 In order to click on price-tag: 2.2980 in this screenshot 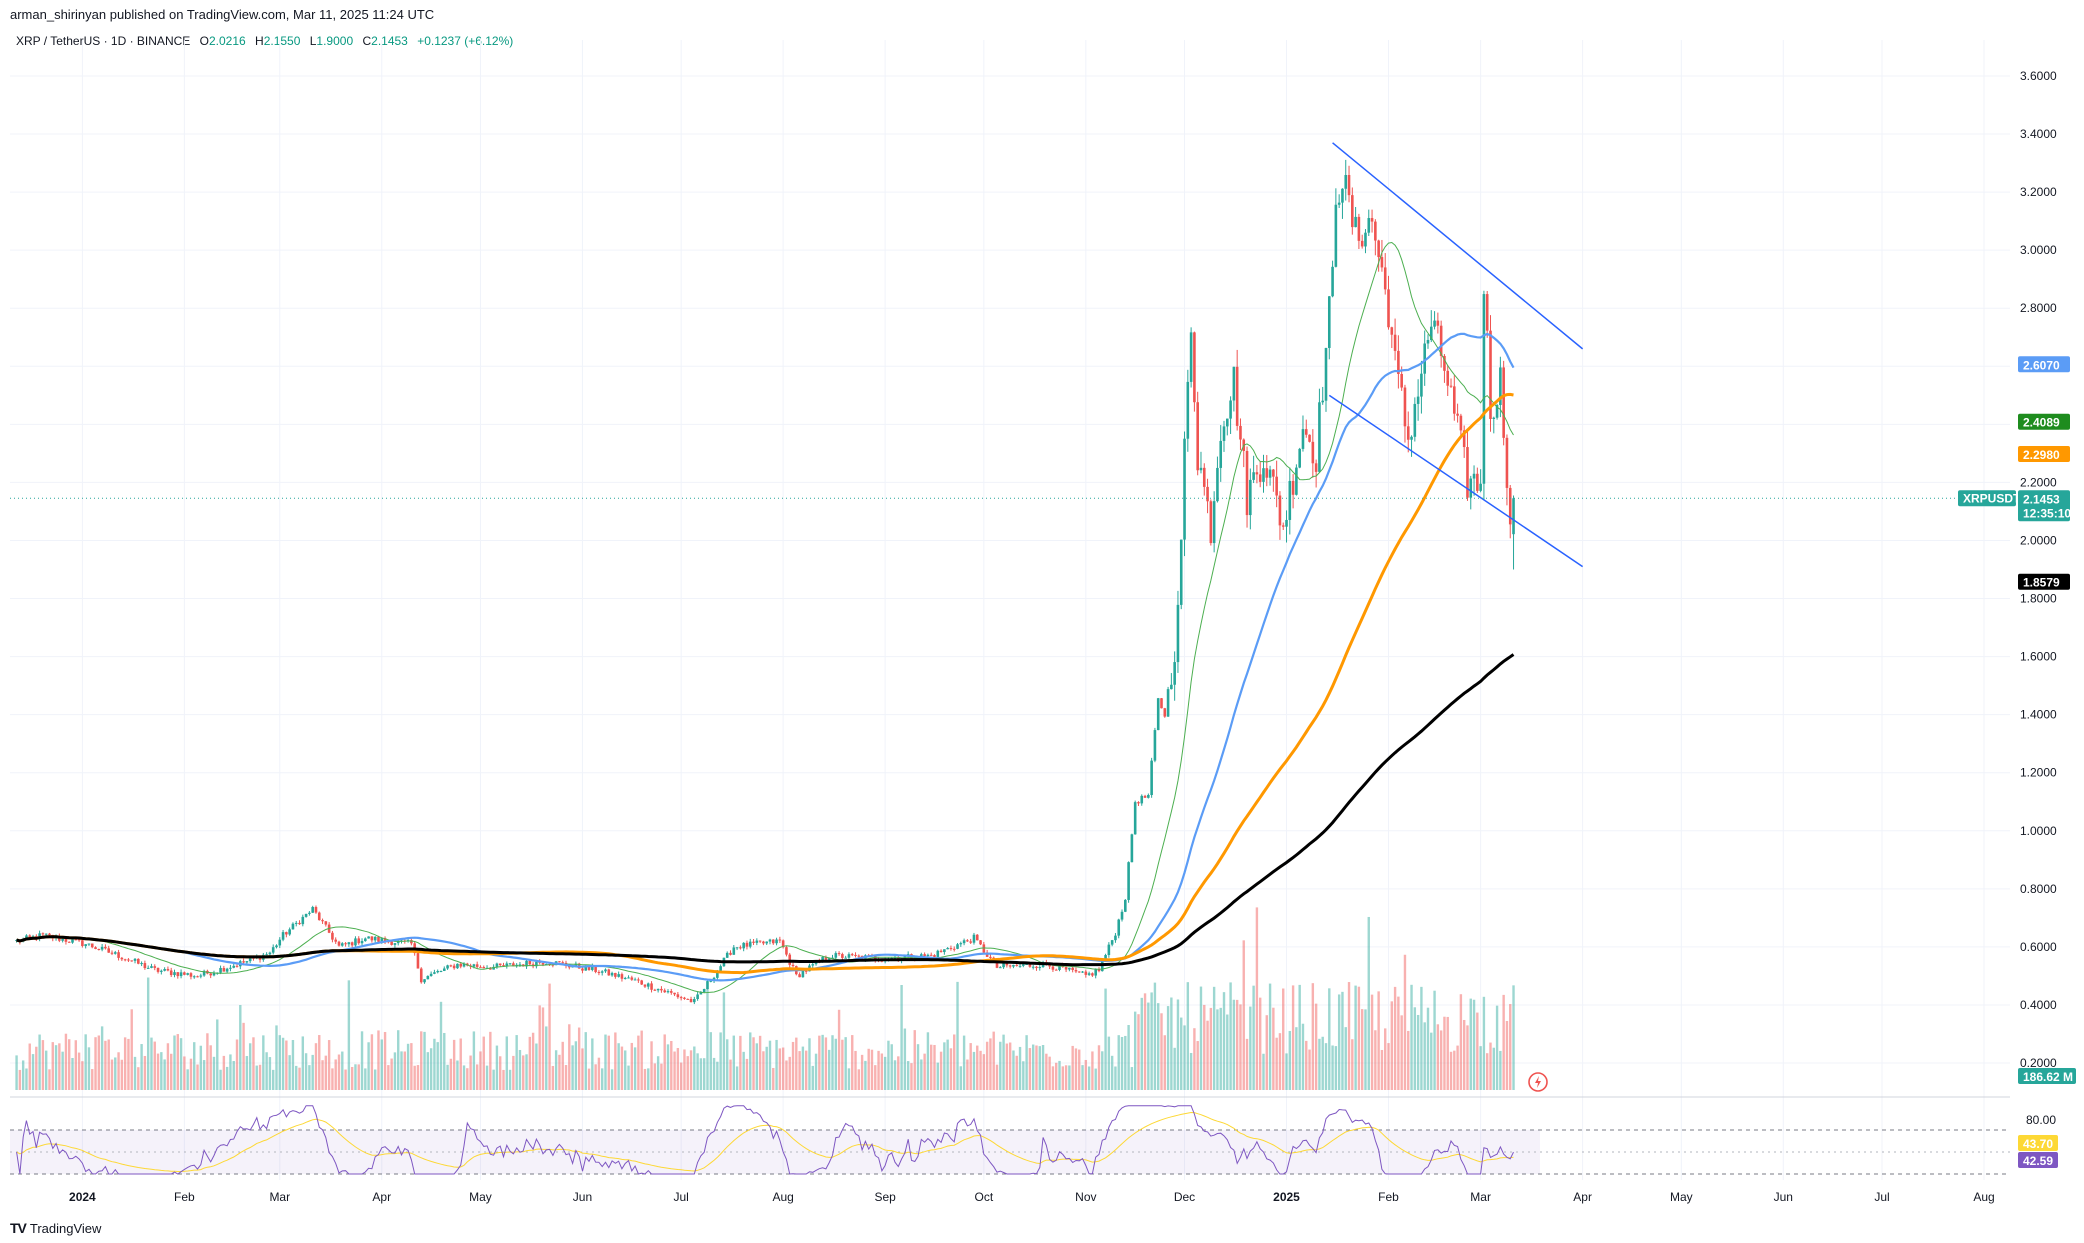, I will do `click(2044, 453)`.